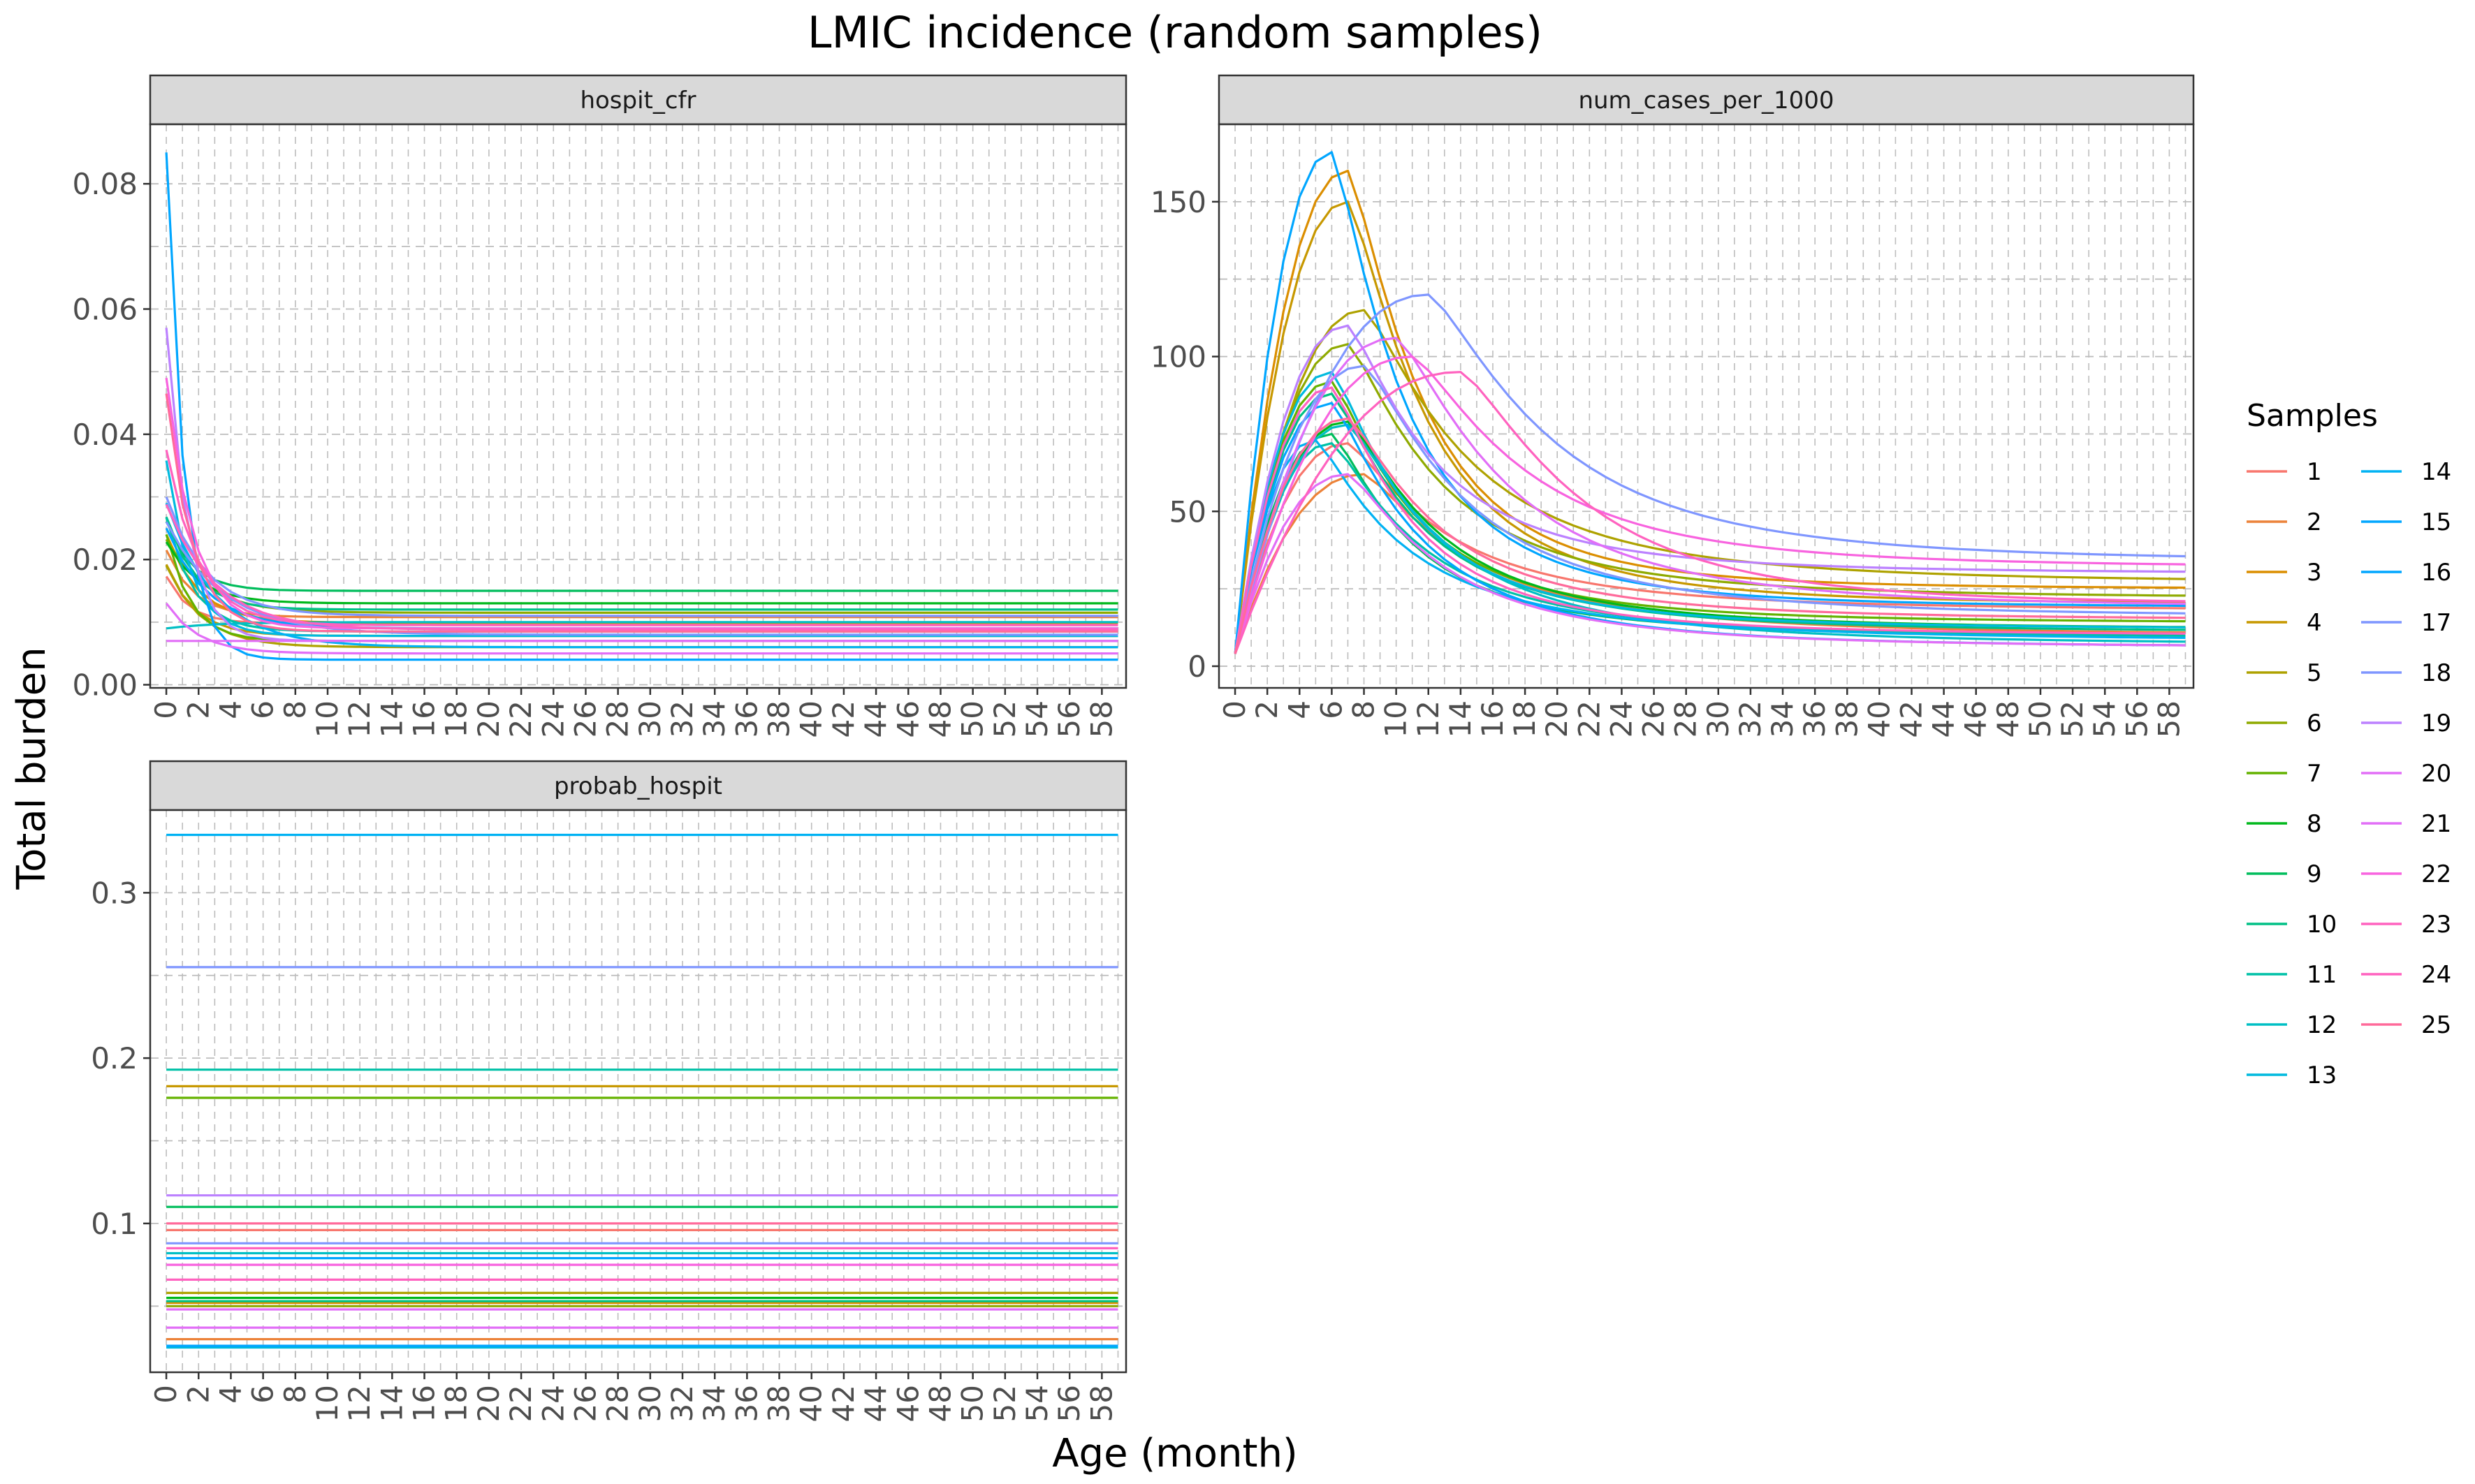 The image size is (2475, 1484). I want to click on x-tick-label: 4, so click(230, 710).